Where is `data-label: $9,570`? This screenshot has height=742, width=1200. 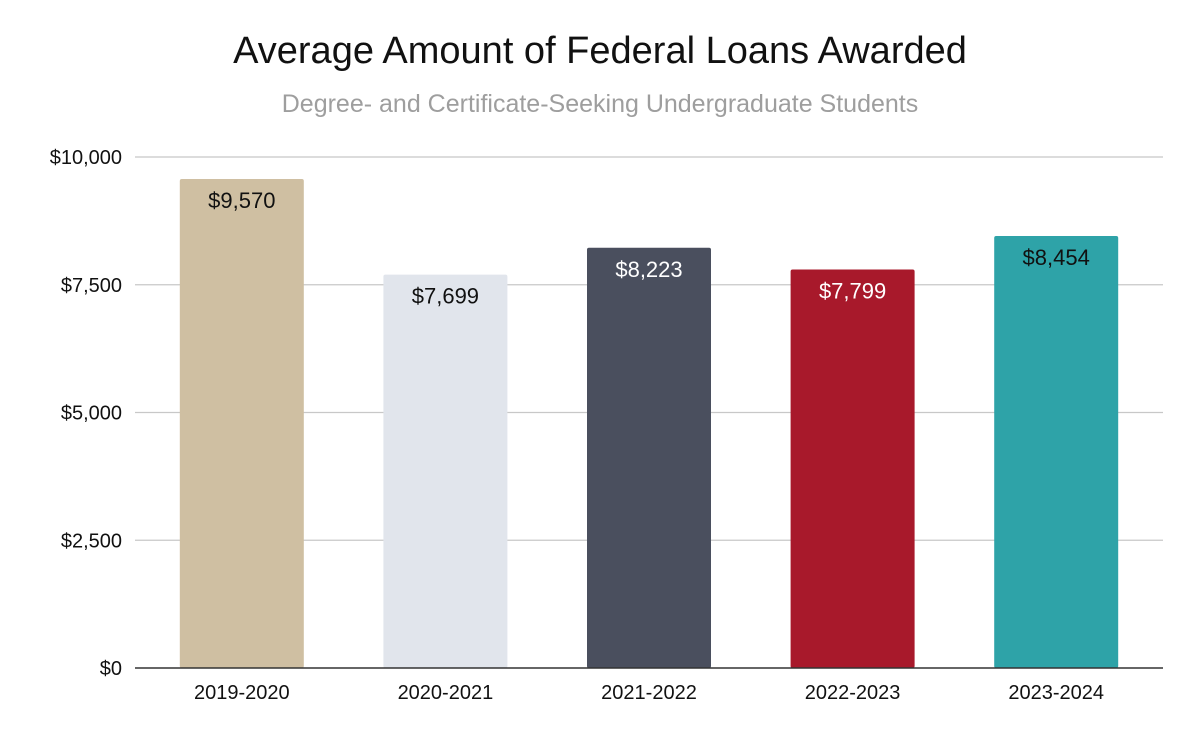 data-label: $9,570 is located at coordinates (241, 200).